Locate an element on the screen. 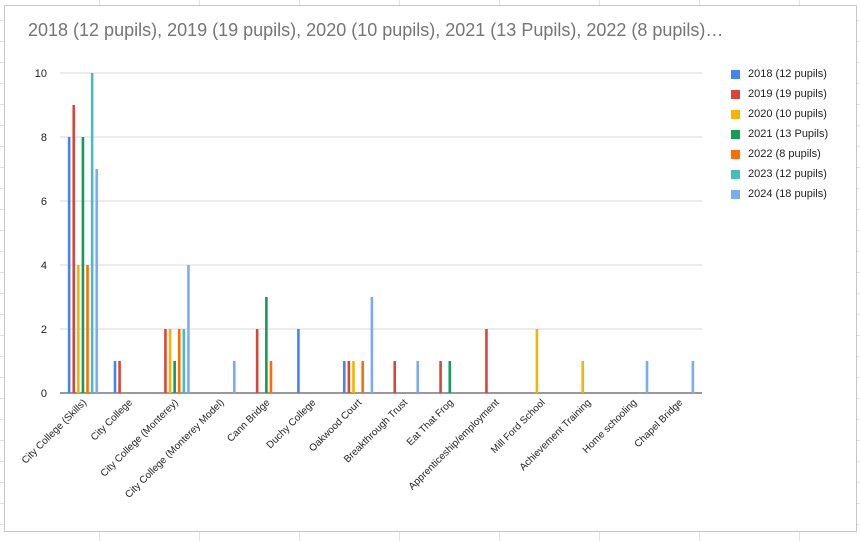  legend-item: 2021 (13 Pupils) is located at coordinates (792, 134).